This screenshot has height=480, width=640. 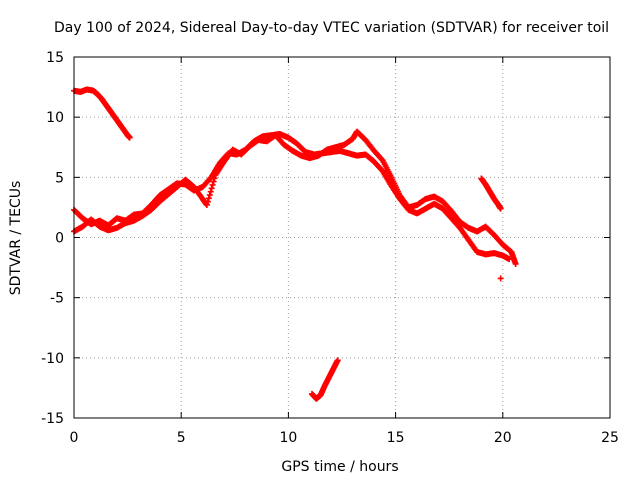 What do you see at coordinates (396, 438) in the screenshot?
I see `x-tick-label: 15` at bounding box center [396, 438].